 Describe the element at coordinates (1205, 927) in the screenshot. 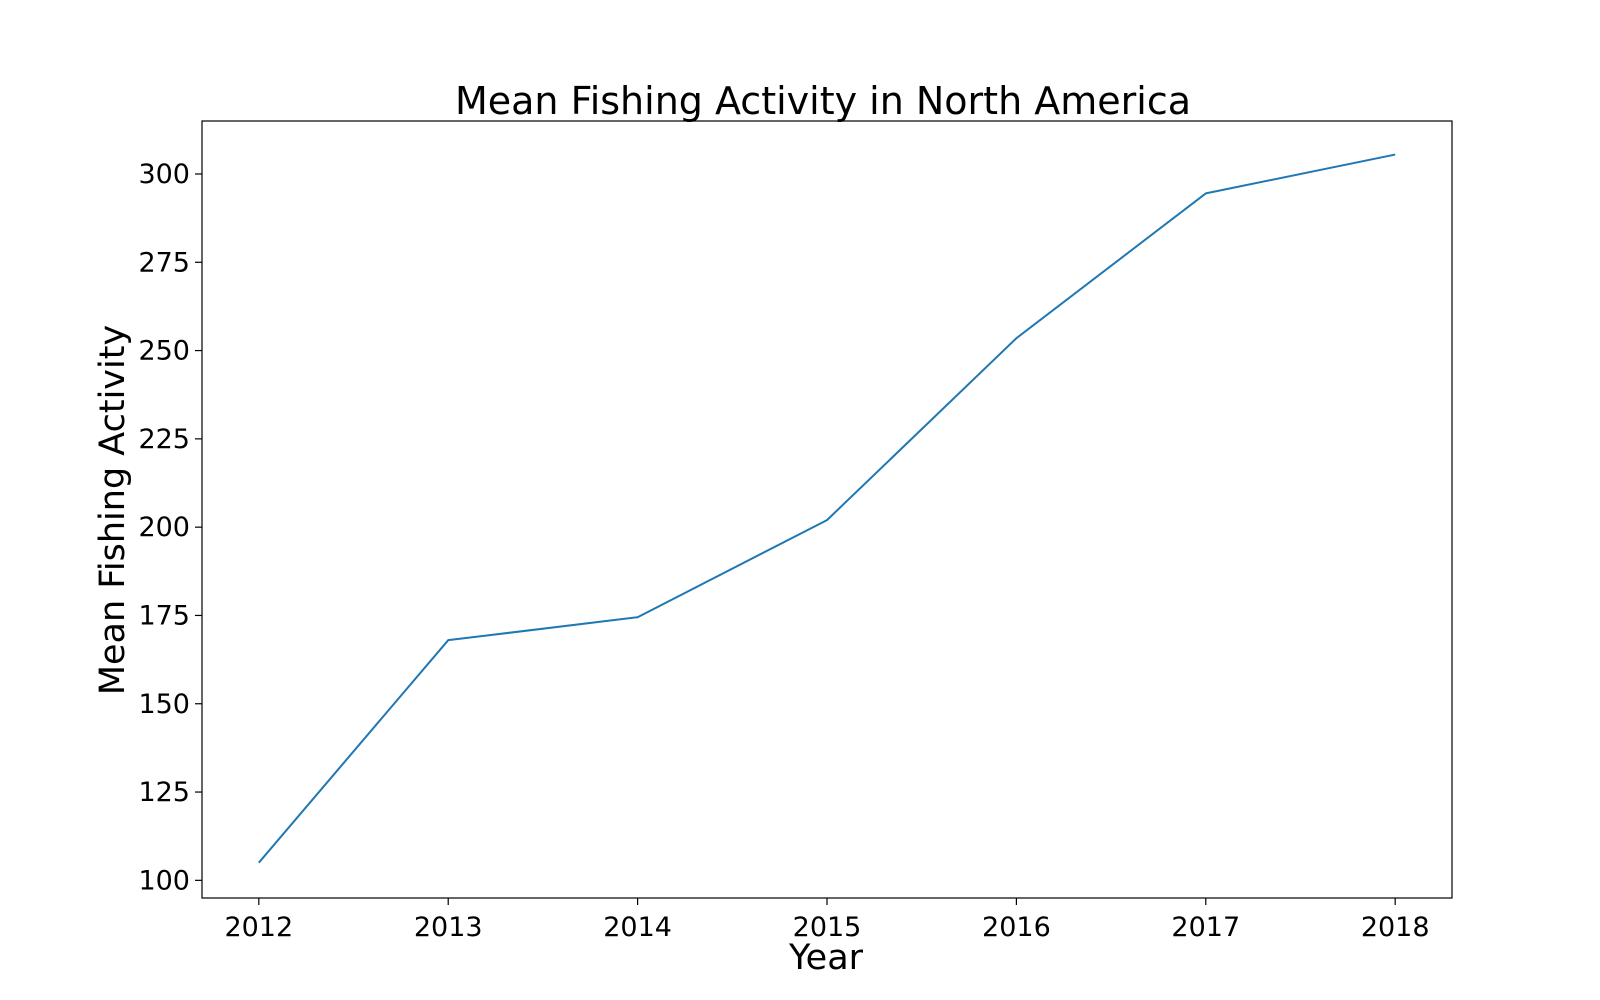

I see `x-tick-label: 2017` at that location.